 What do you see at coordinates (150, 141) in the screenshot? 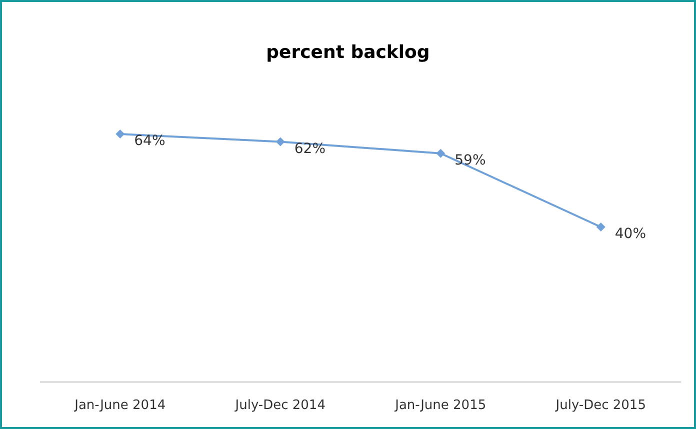
I see `data-label: 64%` at bounding box center [150, 141].